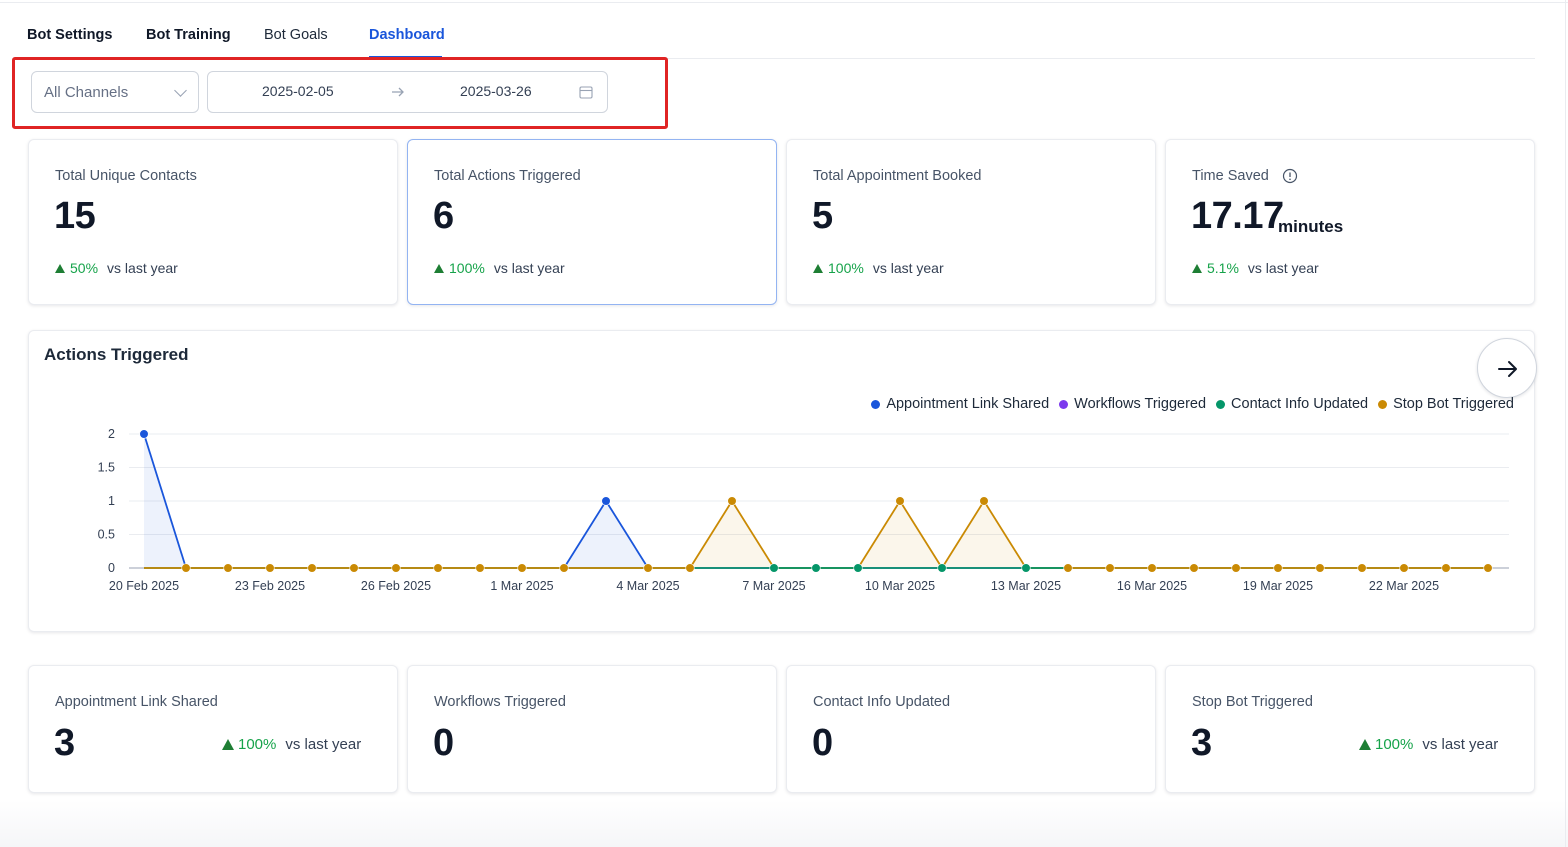 The height and width of the screenshot is (847, 1568). I want to click on kpi-value: 15, so click(75, 216).